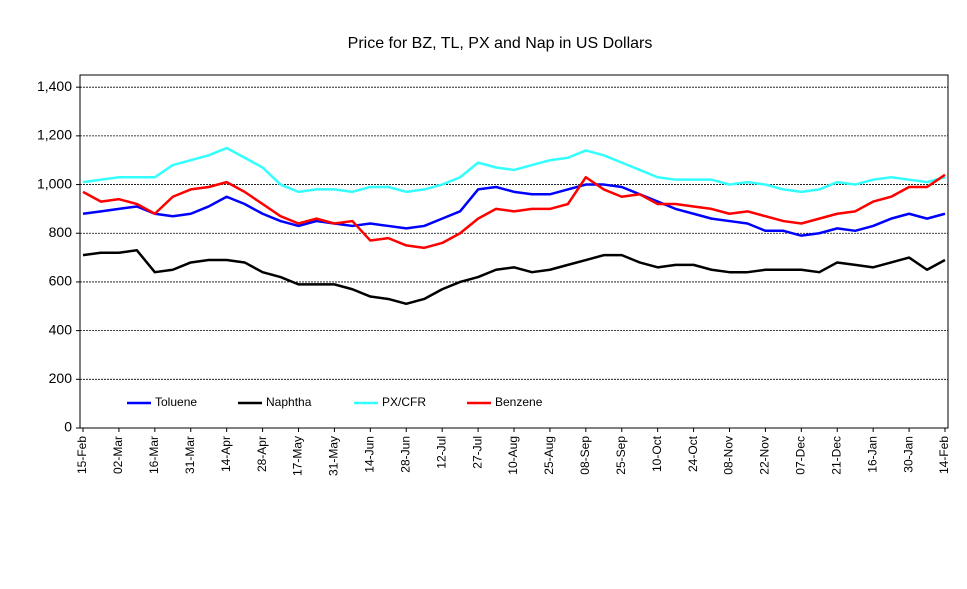  I want to click on x-tick-label: 08-Nov, so click(729, 455).